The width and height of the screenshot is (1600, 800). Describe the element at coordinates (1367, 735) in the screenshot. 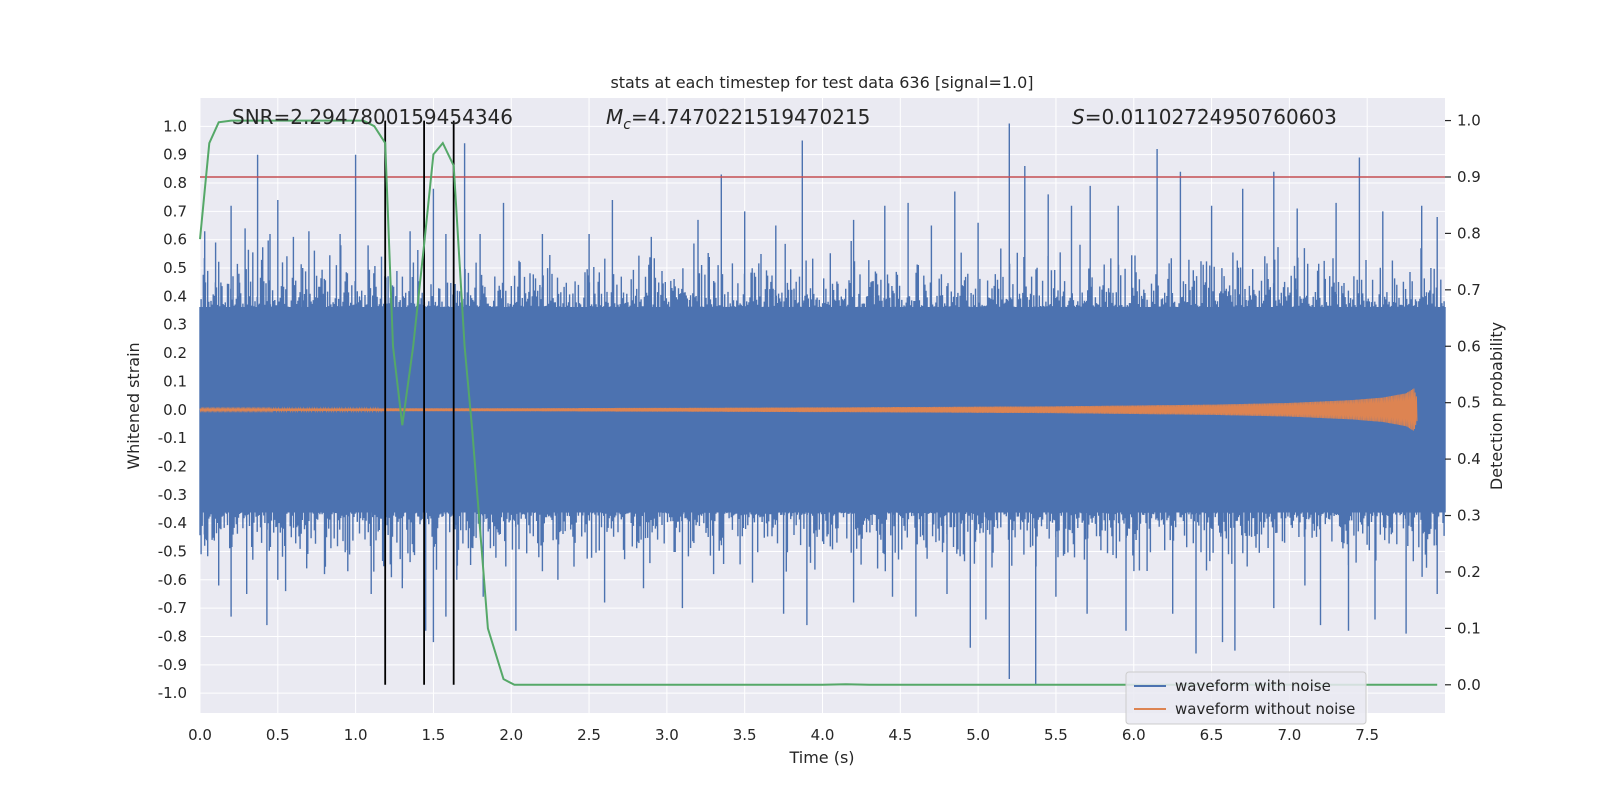

I see `x-tick-label: 7.5` at that location.